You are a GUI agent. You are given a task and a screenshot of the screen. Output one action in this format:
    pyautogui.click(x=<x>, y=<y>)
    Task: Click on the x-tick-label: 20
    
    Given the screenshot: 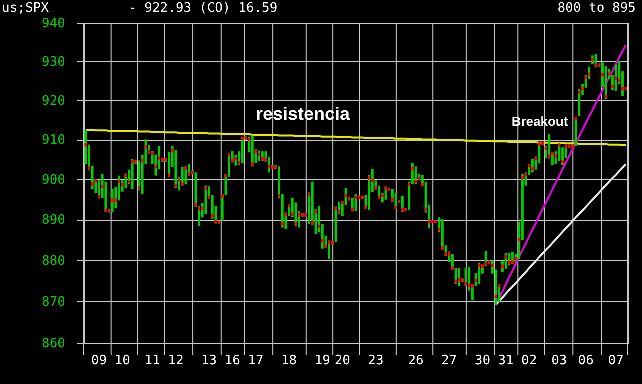 What is the action you would take?
    pyautogui.click(x=342, y=361)
    